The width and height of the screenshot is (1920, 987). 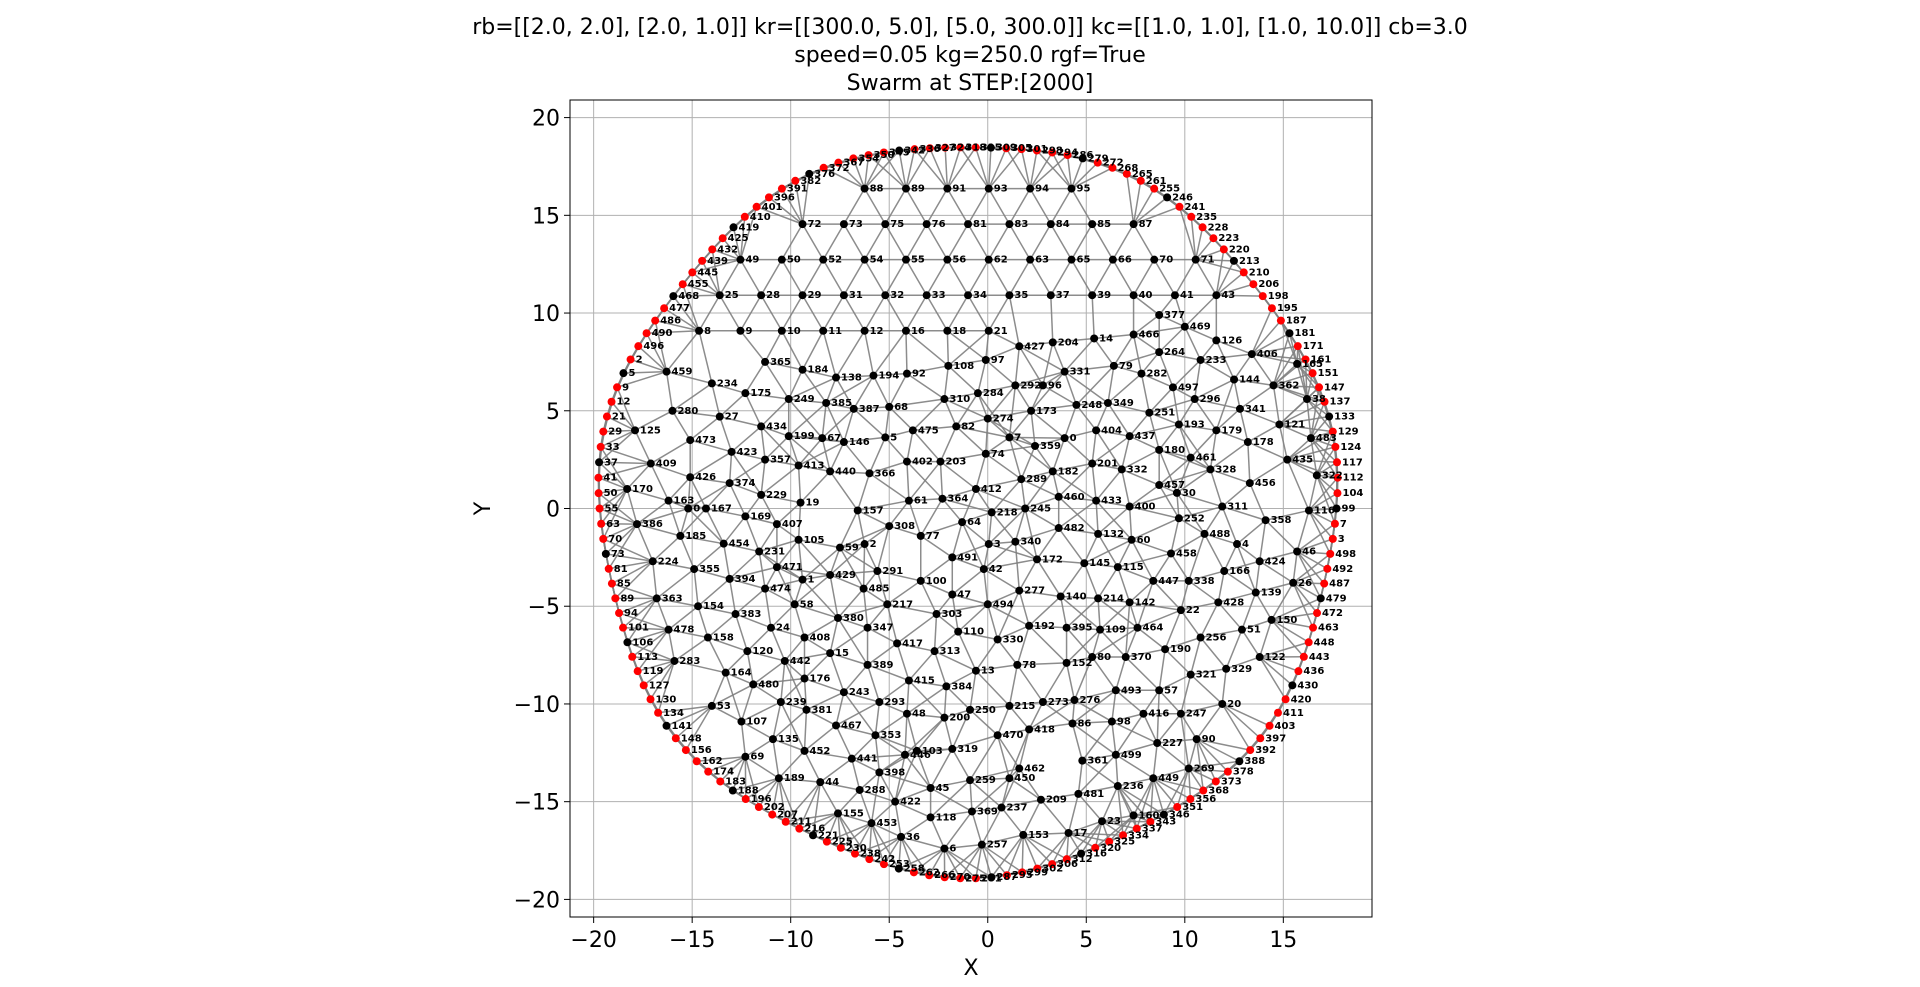 I want to click on agent-label: 104, so click(x=1352, y=493).